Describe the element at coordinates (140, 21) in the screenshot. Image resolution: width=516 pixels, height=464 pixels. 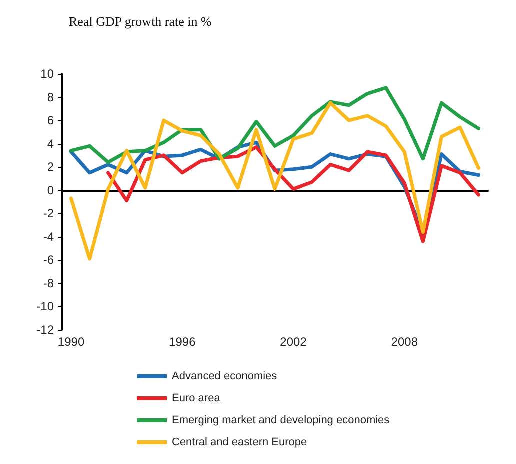
I see `chart-title: Real GDP growth rate in %` at that location.